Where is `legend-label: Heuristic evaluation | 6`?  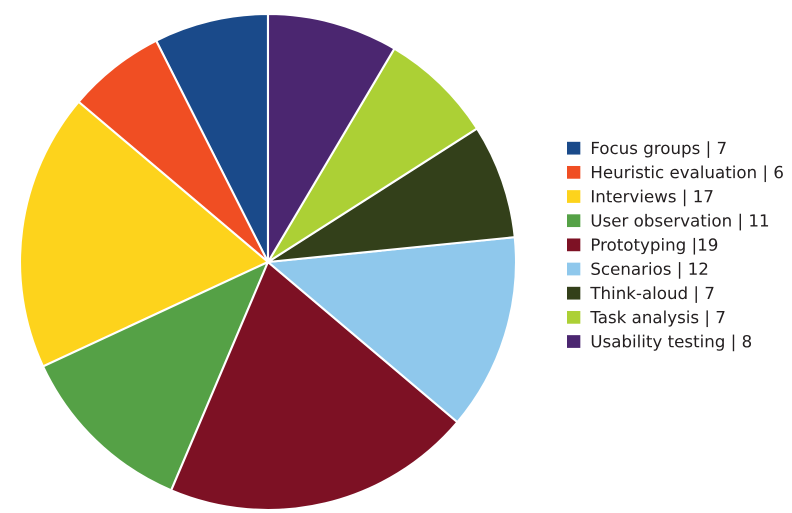 legend-label: Heuristic evaluation | 6 is located at coordinates (687, 173).